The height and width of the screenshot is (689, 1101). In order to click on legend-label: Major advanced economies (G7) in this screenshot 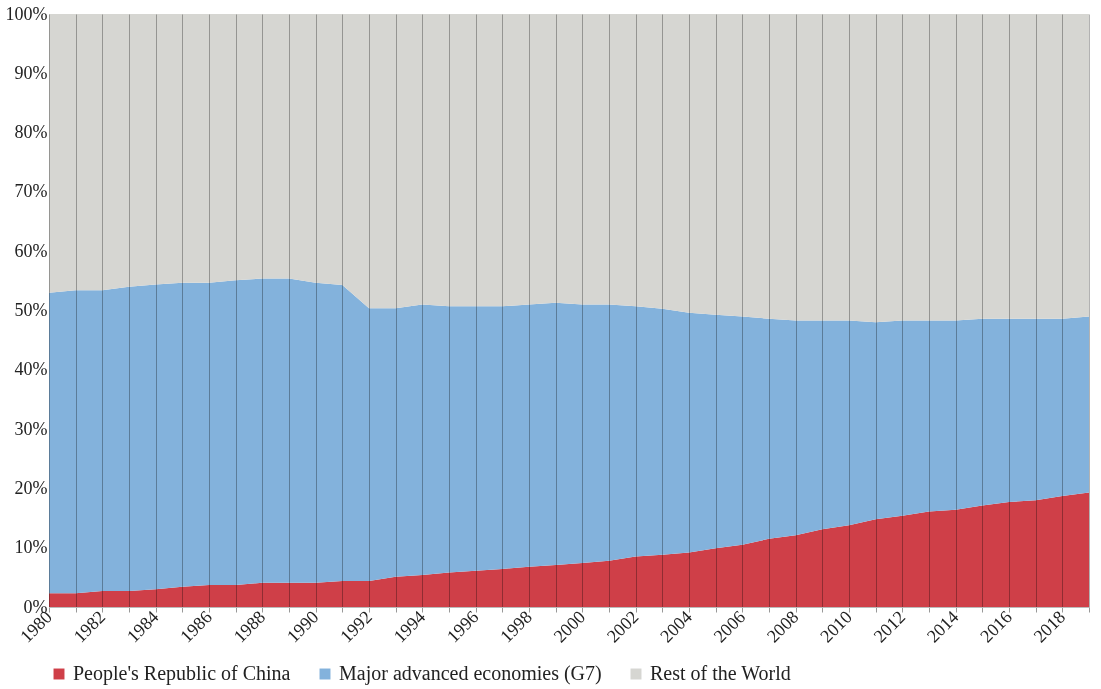, I will do `click(470, 673)`.